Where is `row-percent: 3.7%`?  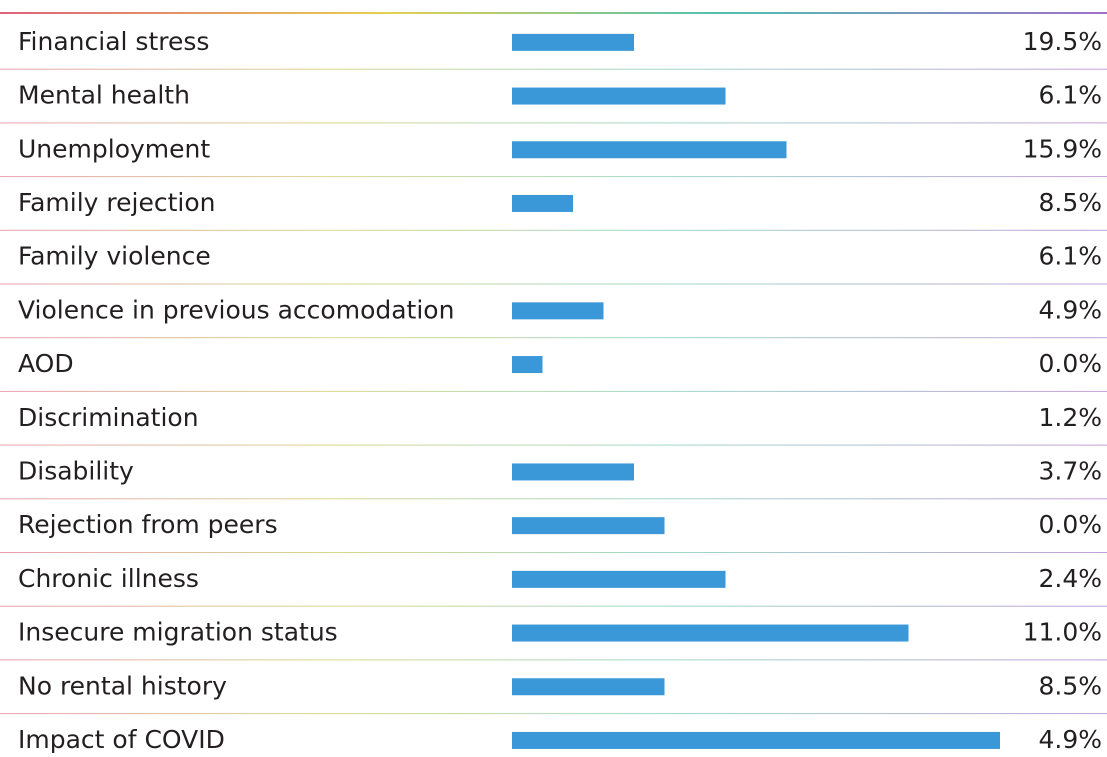
row-percent: 3.7% is located at coordinates (1070, 470).